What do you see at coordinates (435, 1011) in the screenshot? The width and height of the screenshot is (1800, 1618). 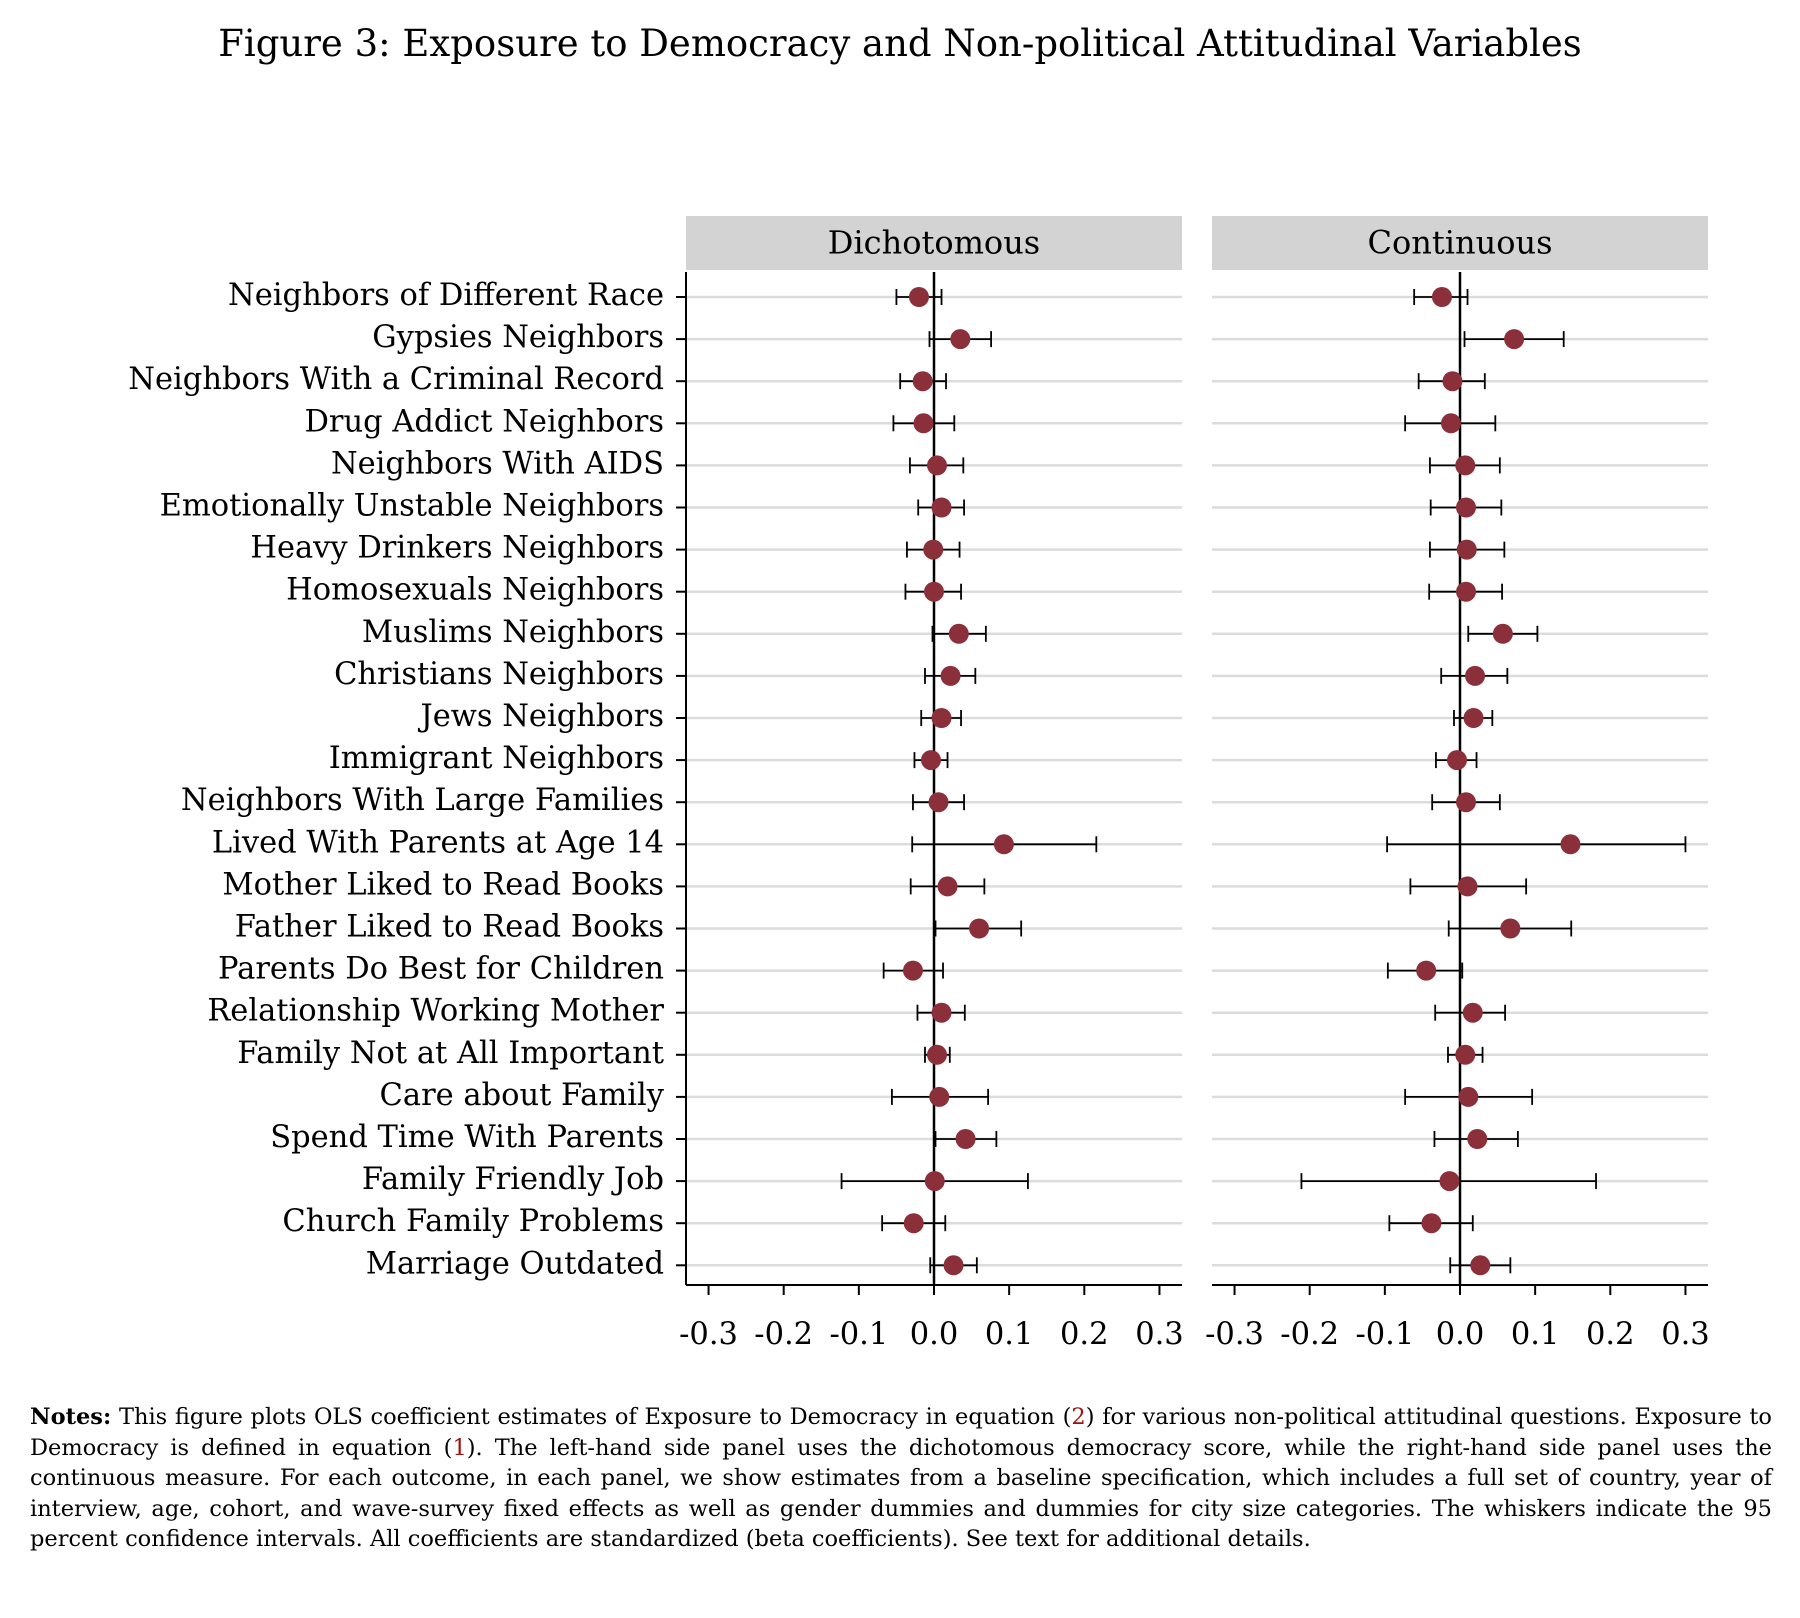 I see `category-label: Relationship Working Mother` at bounding box center [435, 1011].